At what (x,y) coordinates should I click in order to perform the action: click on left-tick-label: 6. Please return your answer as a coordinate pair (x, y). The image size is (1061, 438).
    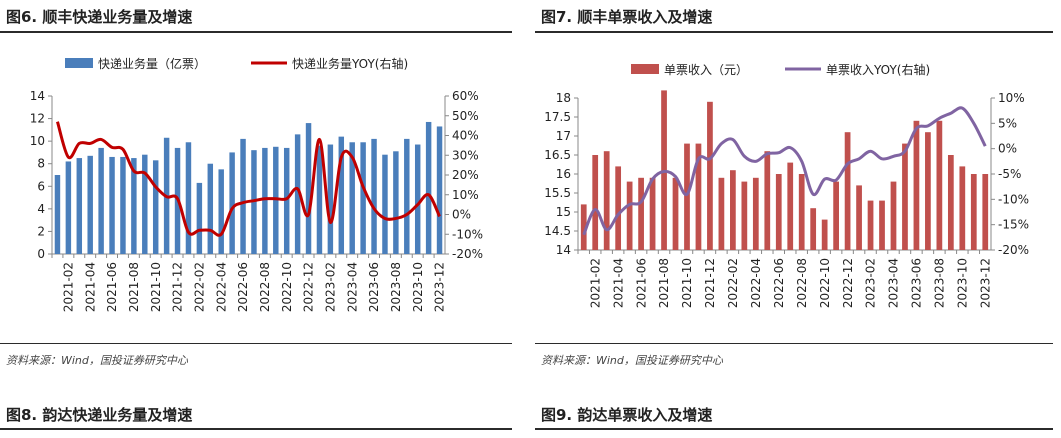
    Looking at the image, I should click on (41, 186).